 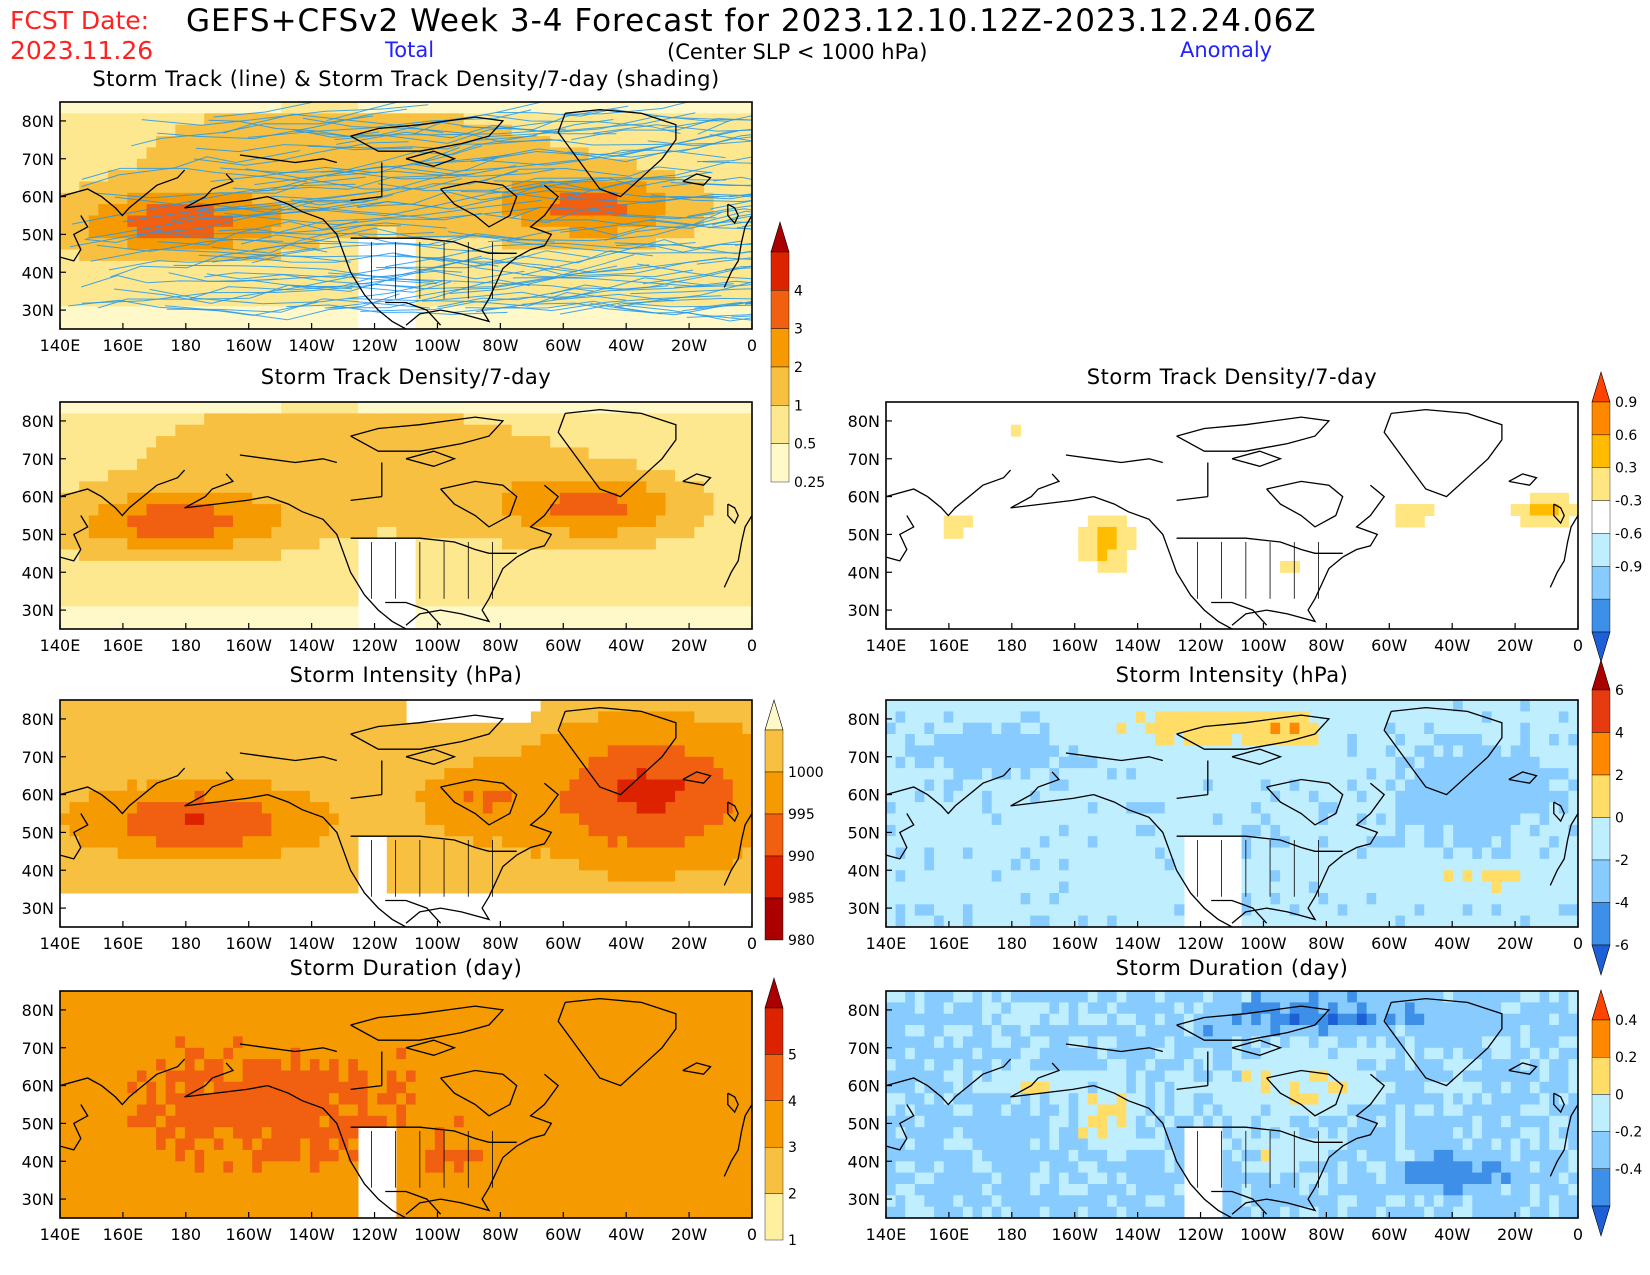 What do you see at coordinates (792, 1195) in the screenshot?
I see `colorbar-label: 2` at bounding box center [792, 1195].